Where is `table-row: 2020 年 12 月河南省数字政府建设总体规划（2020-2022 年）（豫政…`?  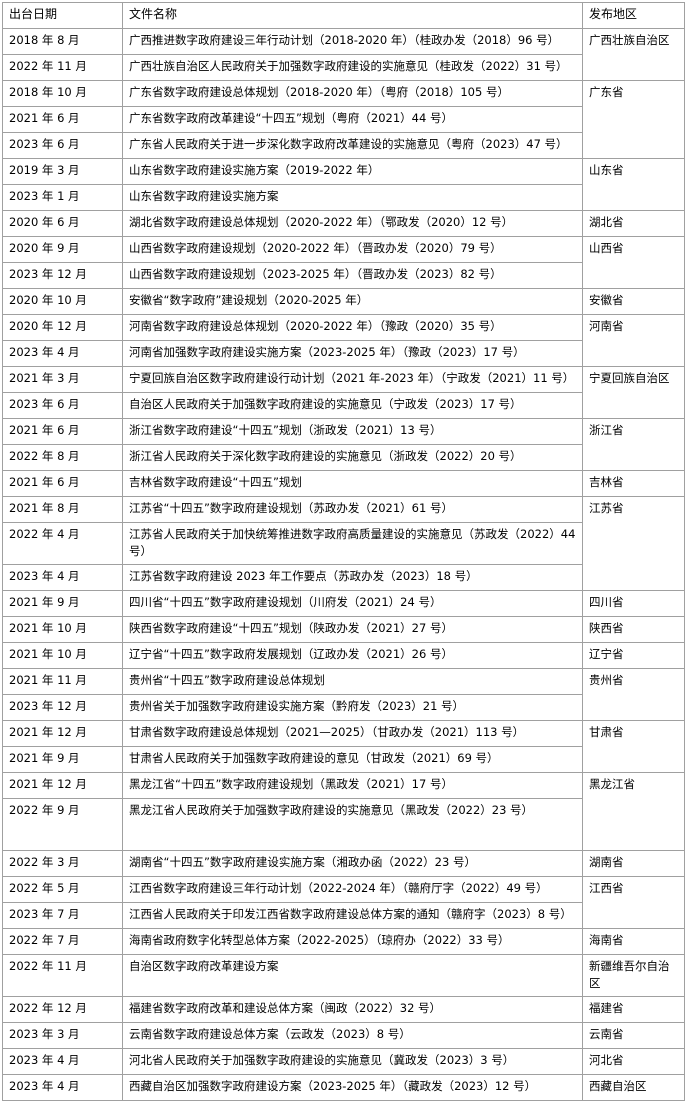 table-row: 2020 年 12 月河南省数字政府建设总体规划（2020-2022 年）（豫政… is located at coordinates (343, 340).